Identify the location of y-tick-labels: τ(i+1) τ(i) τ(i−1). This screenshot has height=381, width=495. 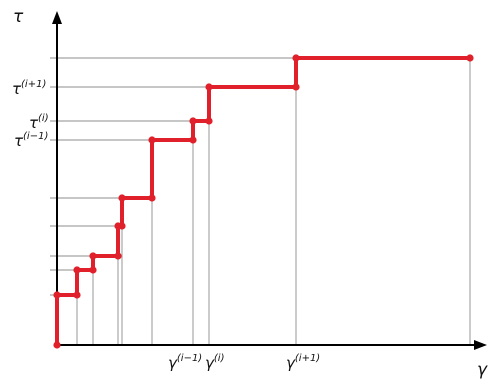
(30, 114).